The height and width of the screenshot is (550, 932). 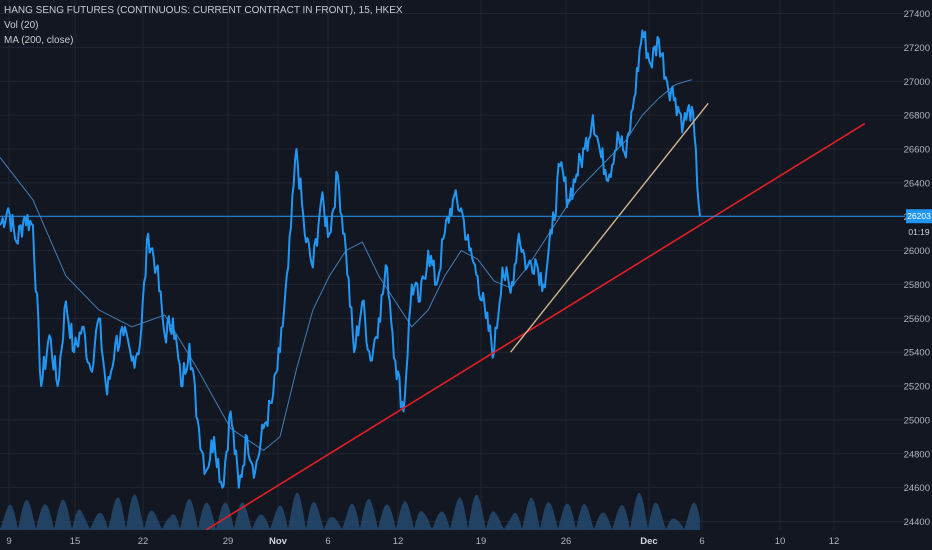 I want to click on x-tick-label: 10, so click(x=780, y=541).